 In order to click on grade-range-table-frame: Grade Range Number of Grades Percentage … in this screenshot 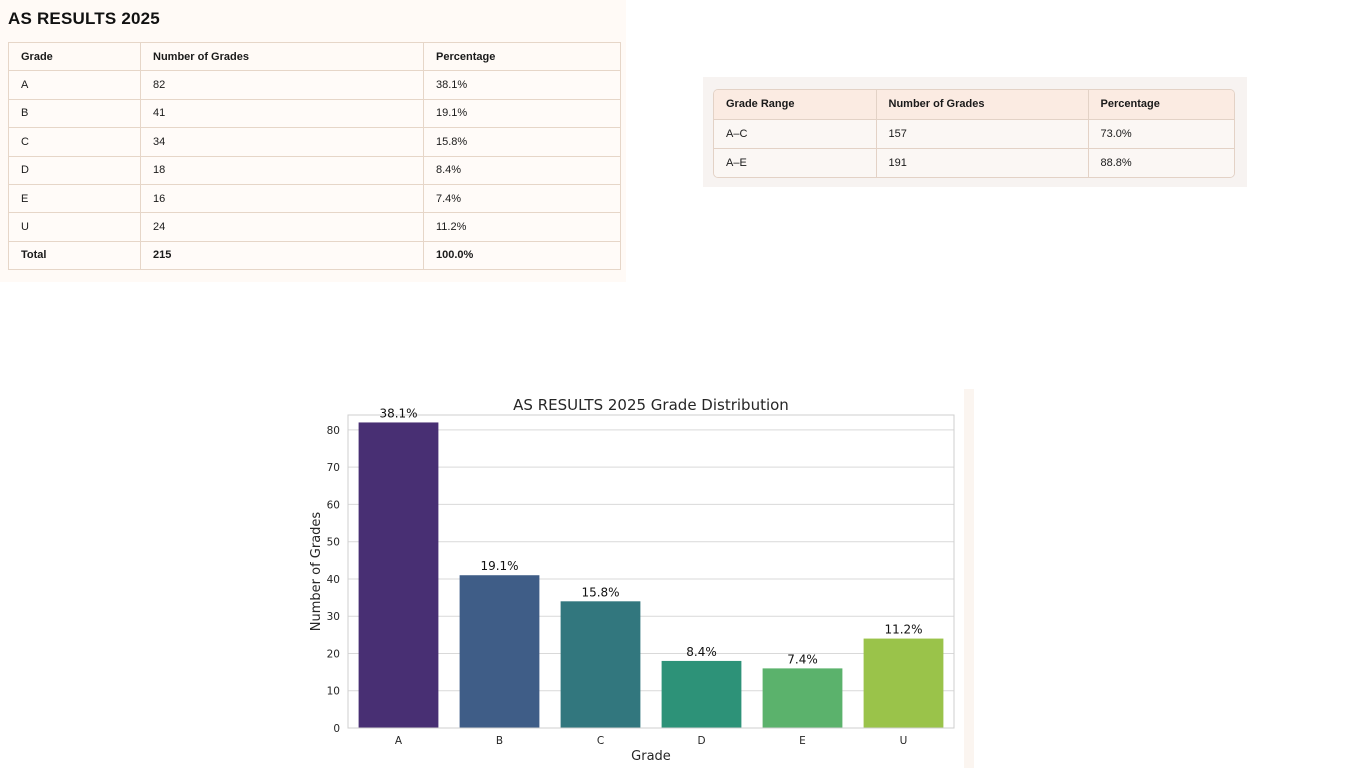, I will do `click(974, 133)`.